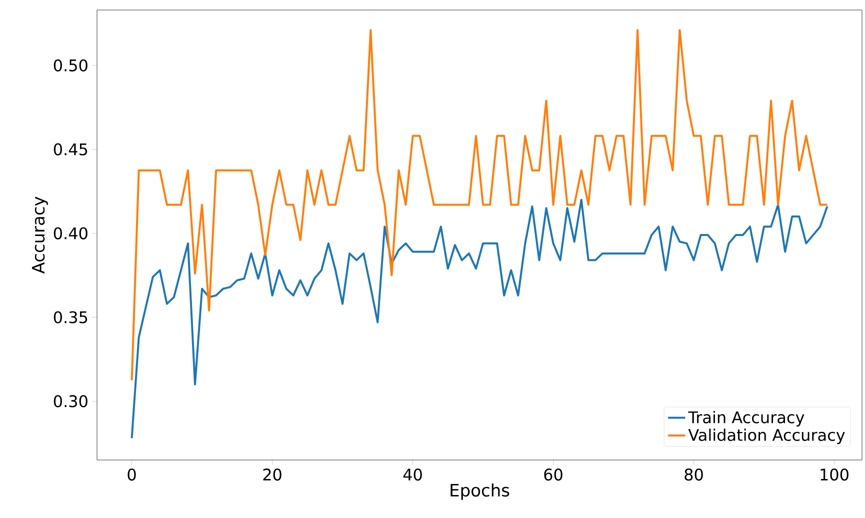 This screenshot has height=518, width=865. Describe the element at coordinates (71, 149) in the screenshot. I see `y-tick-label: 0.45` at that location.